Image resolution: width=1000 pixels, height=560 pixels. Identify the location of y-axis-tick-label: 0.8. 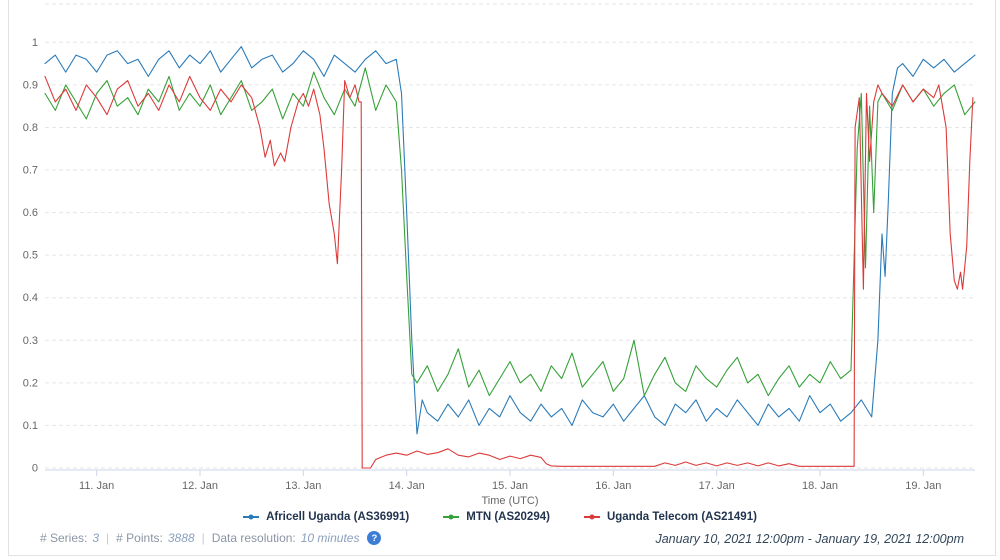
(30, 128).